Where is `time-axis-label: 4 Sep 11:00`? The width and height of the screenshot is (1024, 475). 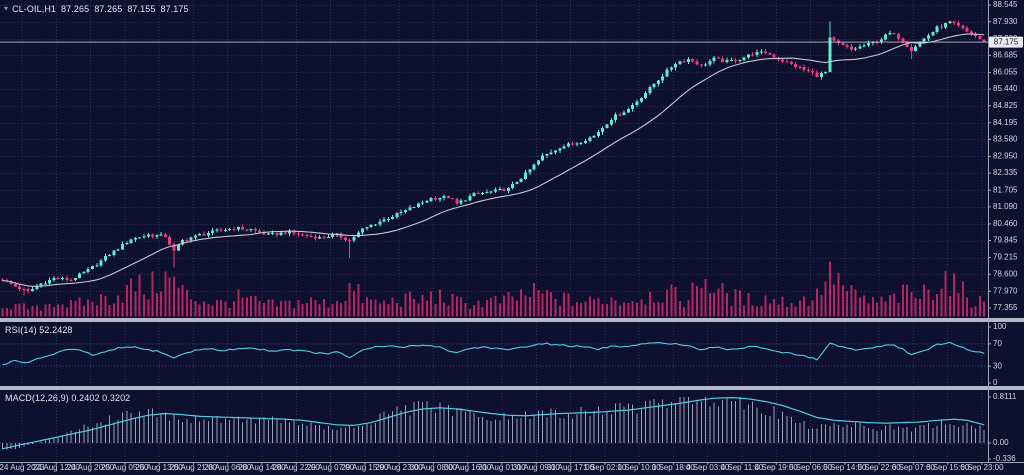
time-axis-label: 4 Sep 11:00 is located at coordinates (742, 467).